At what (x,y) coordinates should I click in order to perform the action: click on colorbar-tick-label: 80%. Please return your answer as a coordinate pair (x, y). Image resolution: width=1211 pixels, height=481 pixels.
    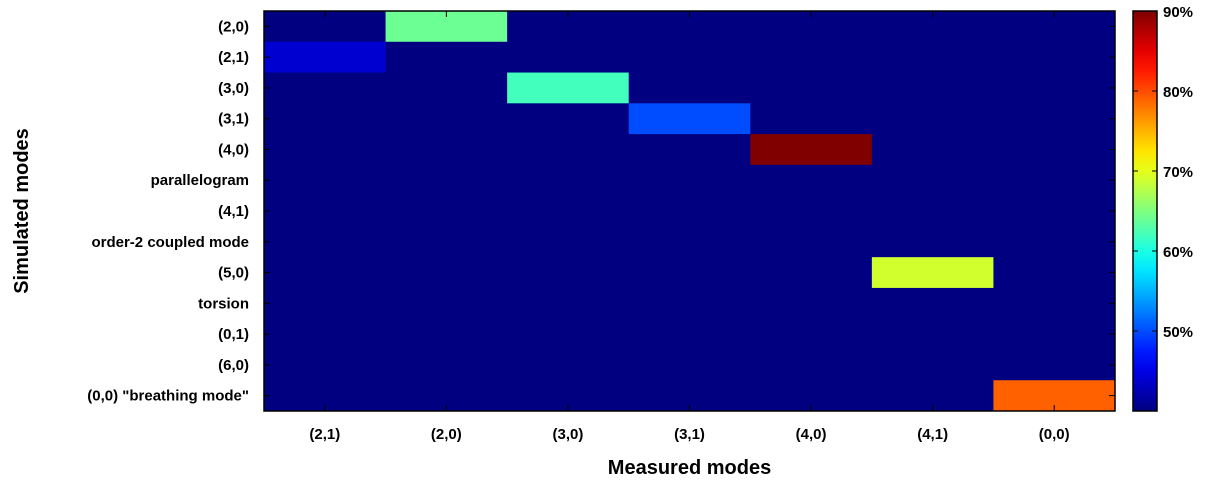
    Looking at the image, I should click on (1178, 92).